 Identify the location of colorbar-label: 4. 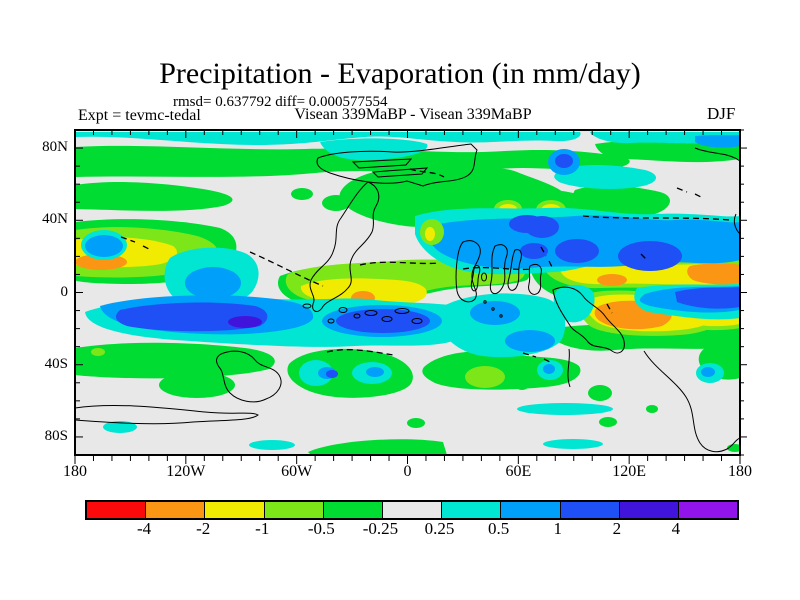
(676, 528).